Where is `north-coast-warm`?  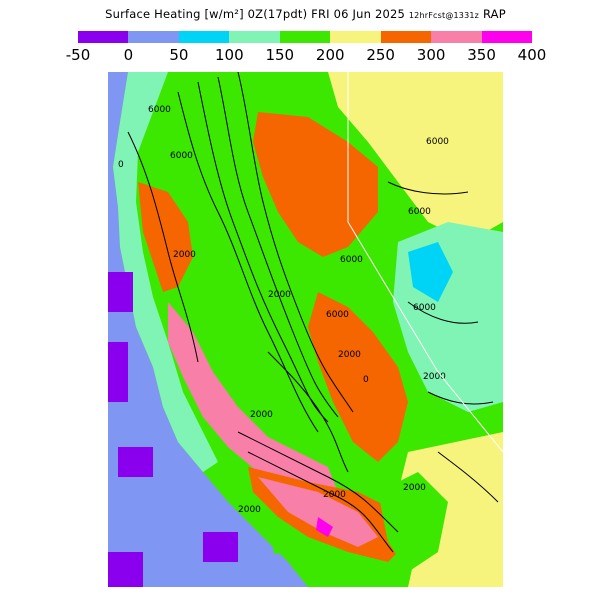 north-coast-warm is located at coordinates (165, 237).